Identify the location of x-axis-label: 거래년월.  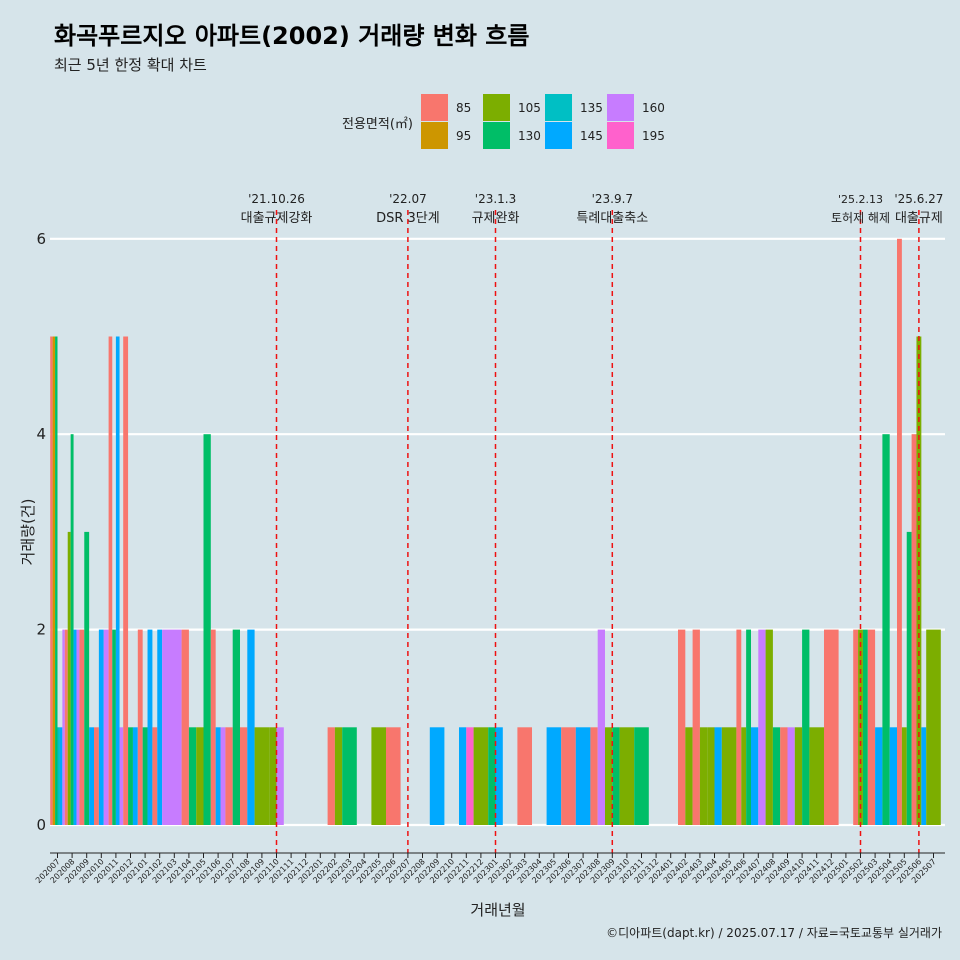
(497, 910).